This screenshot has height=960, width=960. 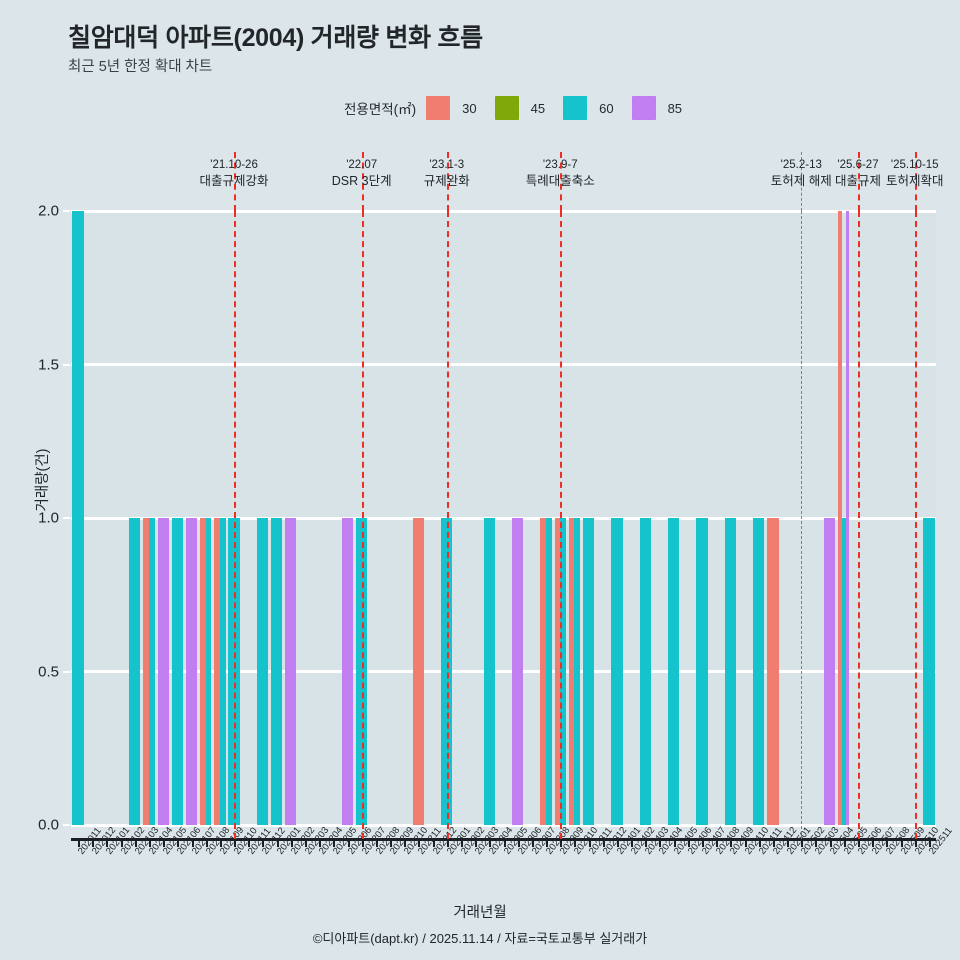 I want to click on x-axis-label: 거래년월, so click(x=480, y=913).